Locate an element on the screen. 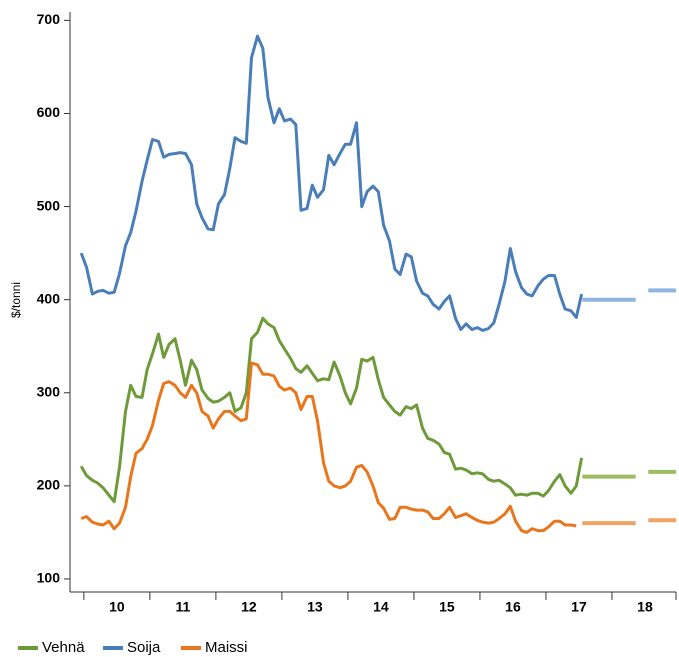 Image resolution: width=679 pixels, height=657 pixels. legend-label: Soija is located at coordinates (144, 647).